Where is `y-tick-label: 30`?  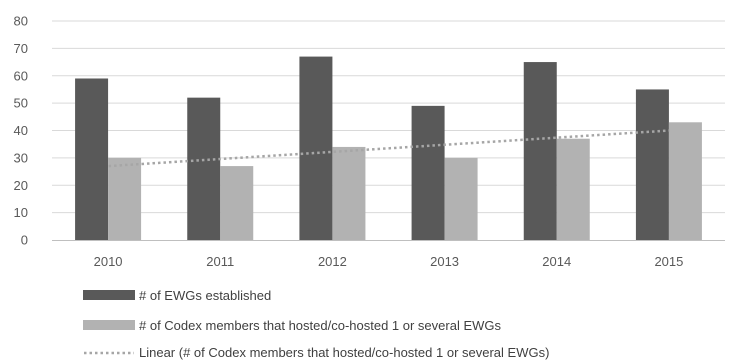
y-tick-label: 30 is located at coordinates (21, 157).